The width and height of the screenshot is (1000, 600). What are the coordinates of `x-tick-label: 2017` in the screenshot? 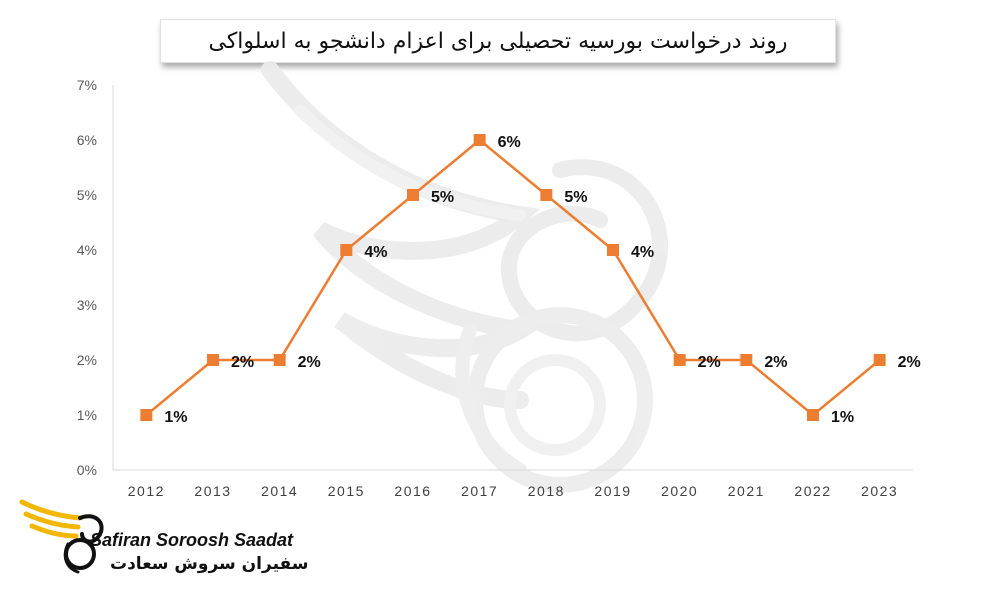 It's located at (479, 491).